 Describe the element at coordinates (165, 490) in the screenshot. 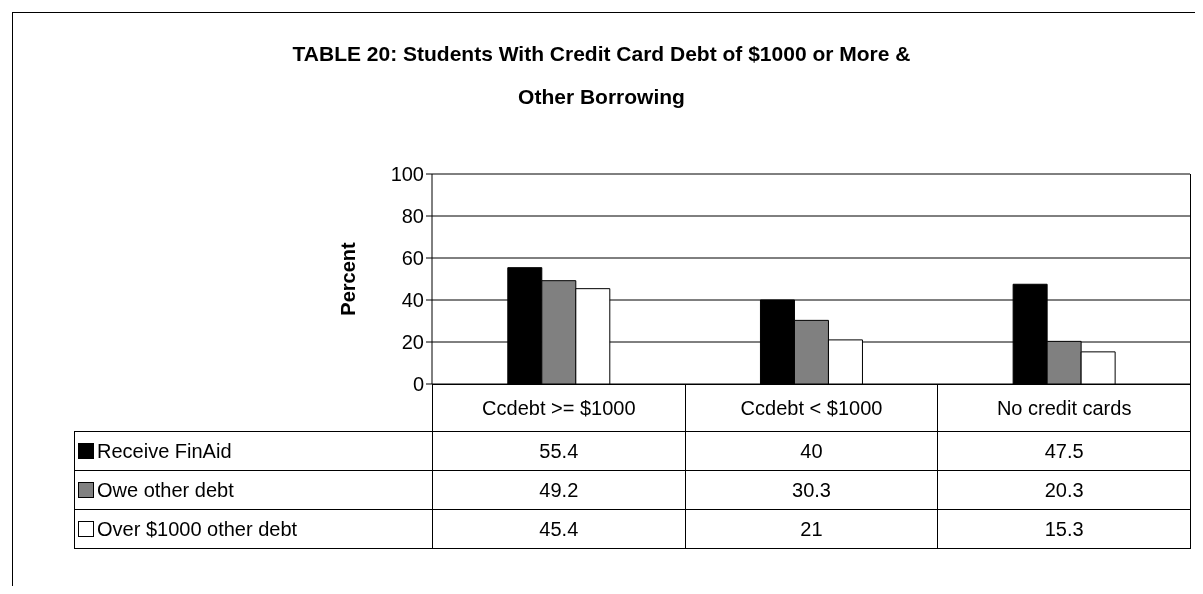

I see `legend-label: Owe other debt` at that location.